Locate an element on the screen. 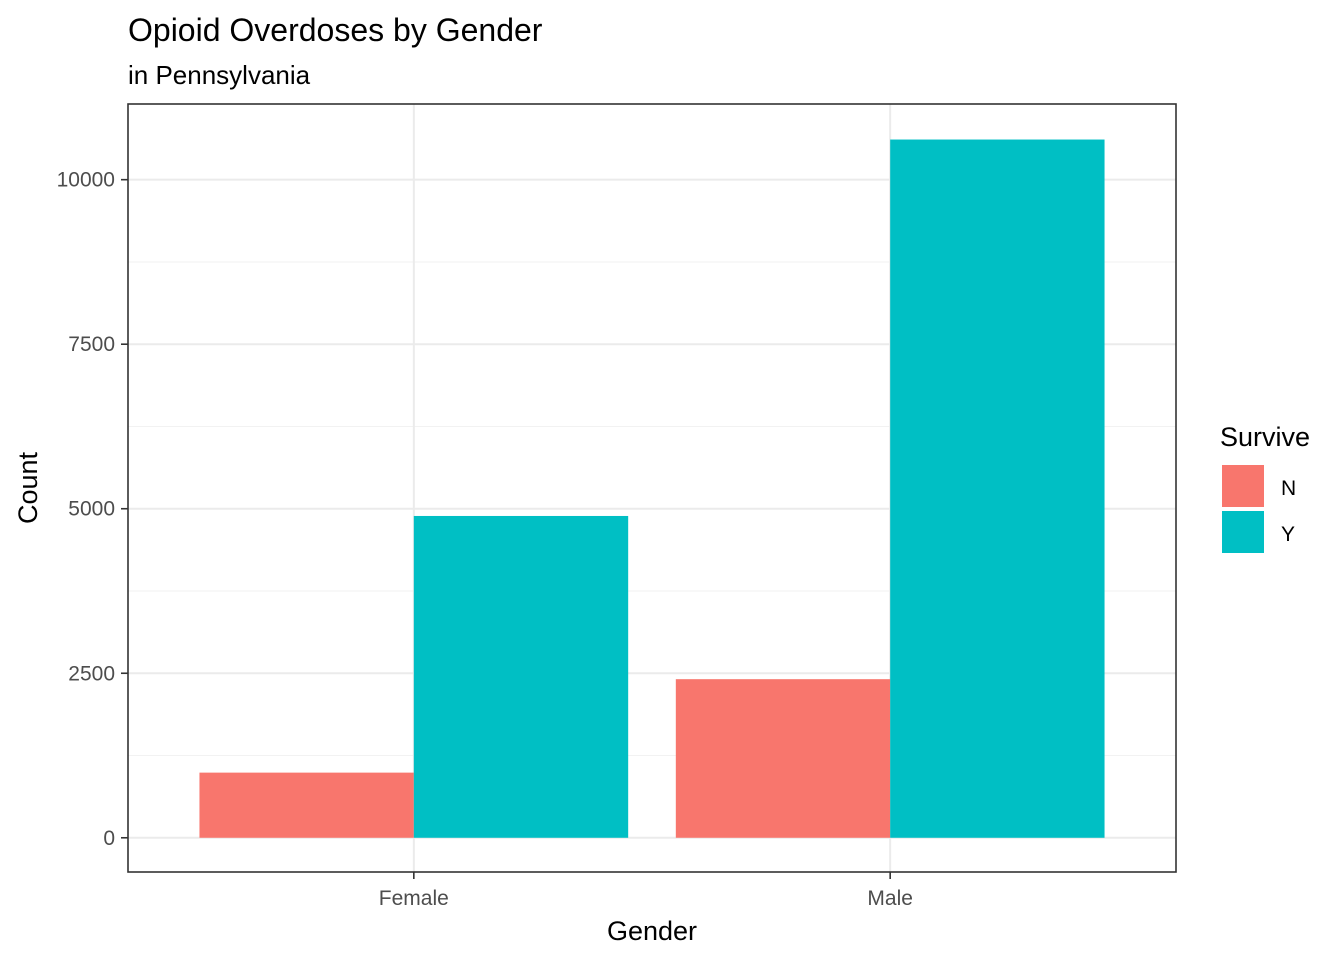 The image size is (1344, 960). bar-female-y is located at coordinates (521, 676).